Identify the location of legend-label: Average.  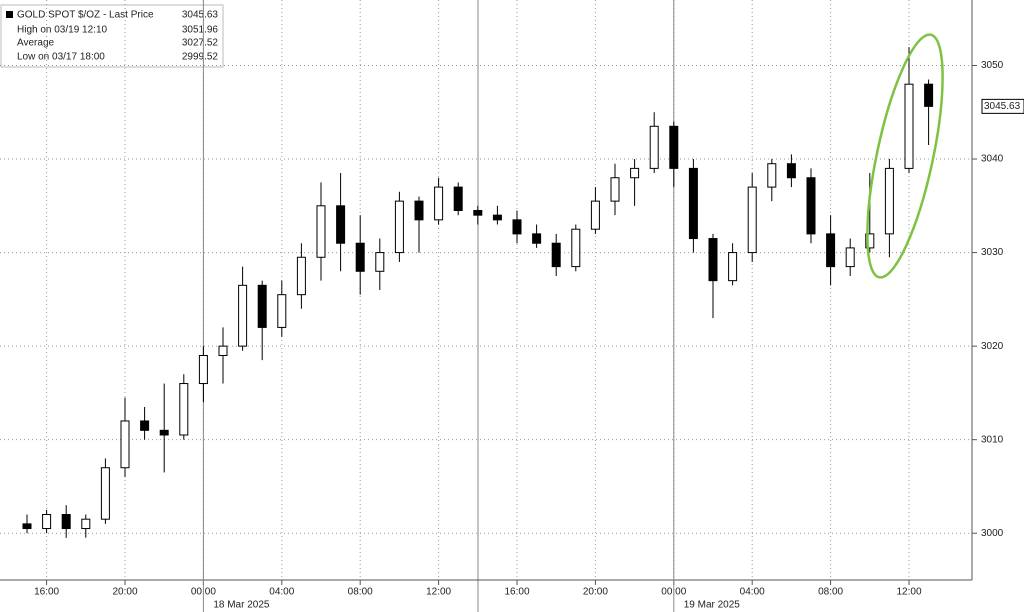
(36, 43).